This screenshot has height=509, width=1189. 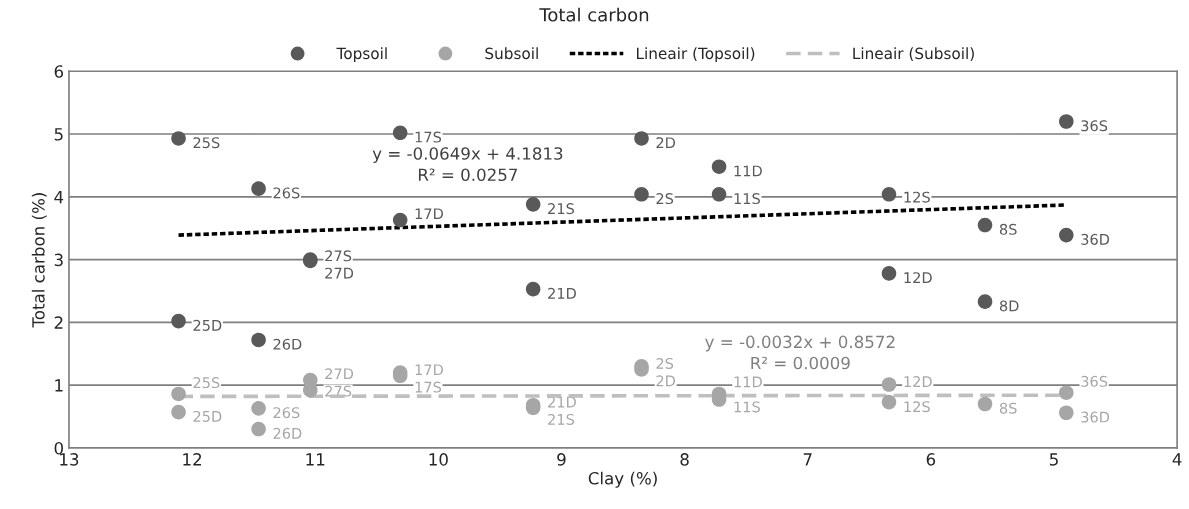 I want to click on y-tick-label: 1, so click(x=59, y=385).